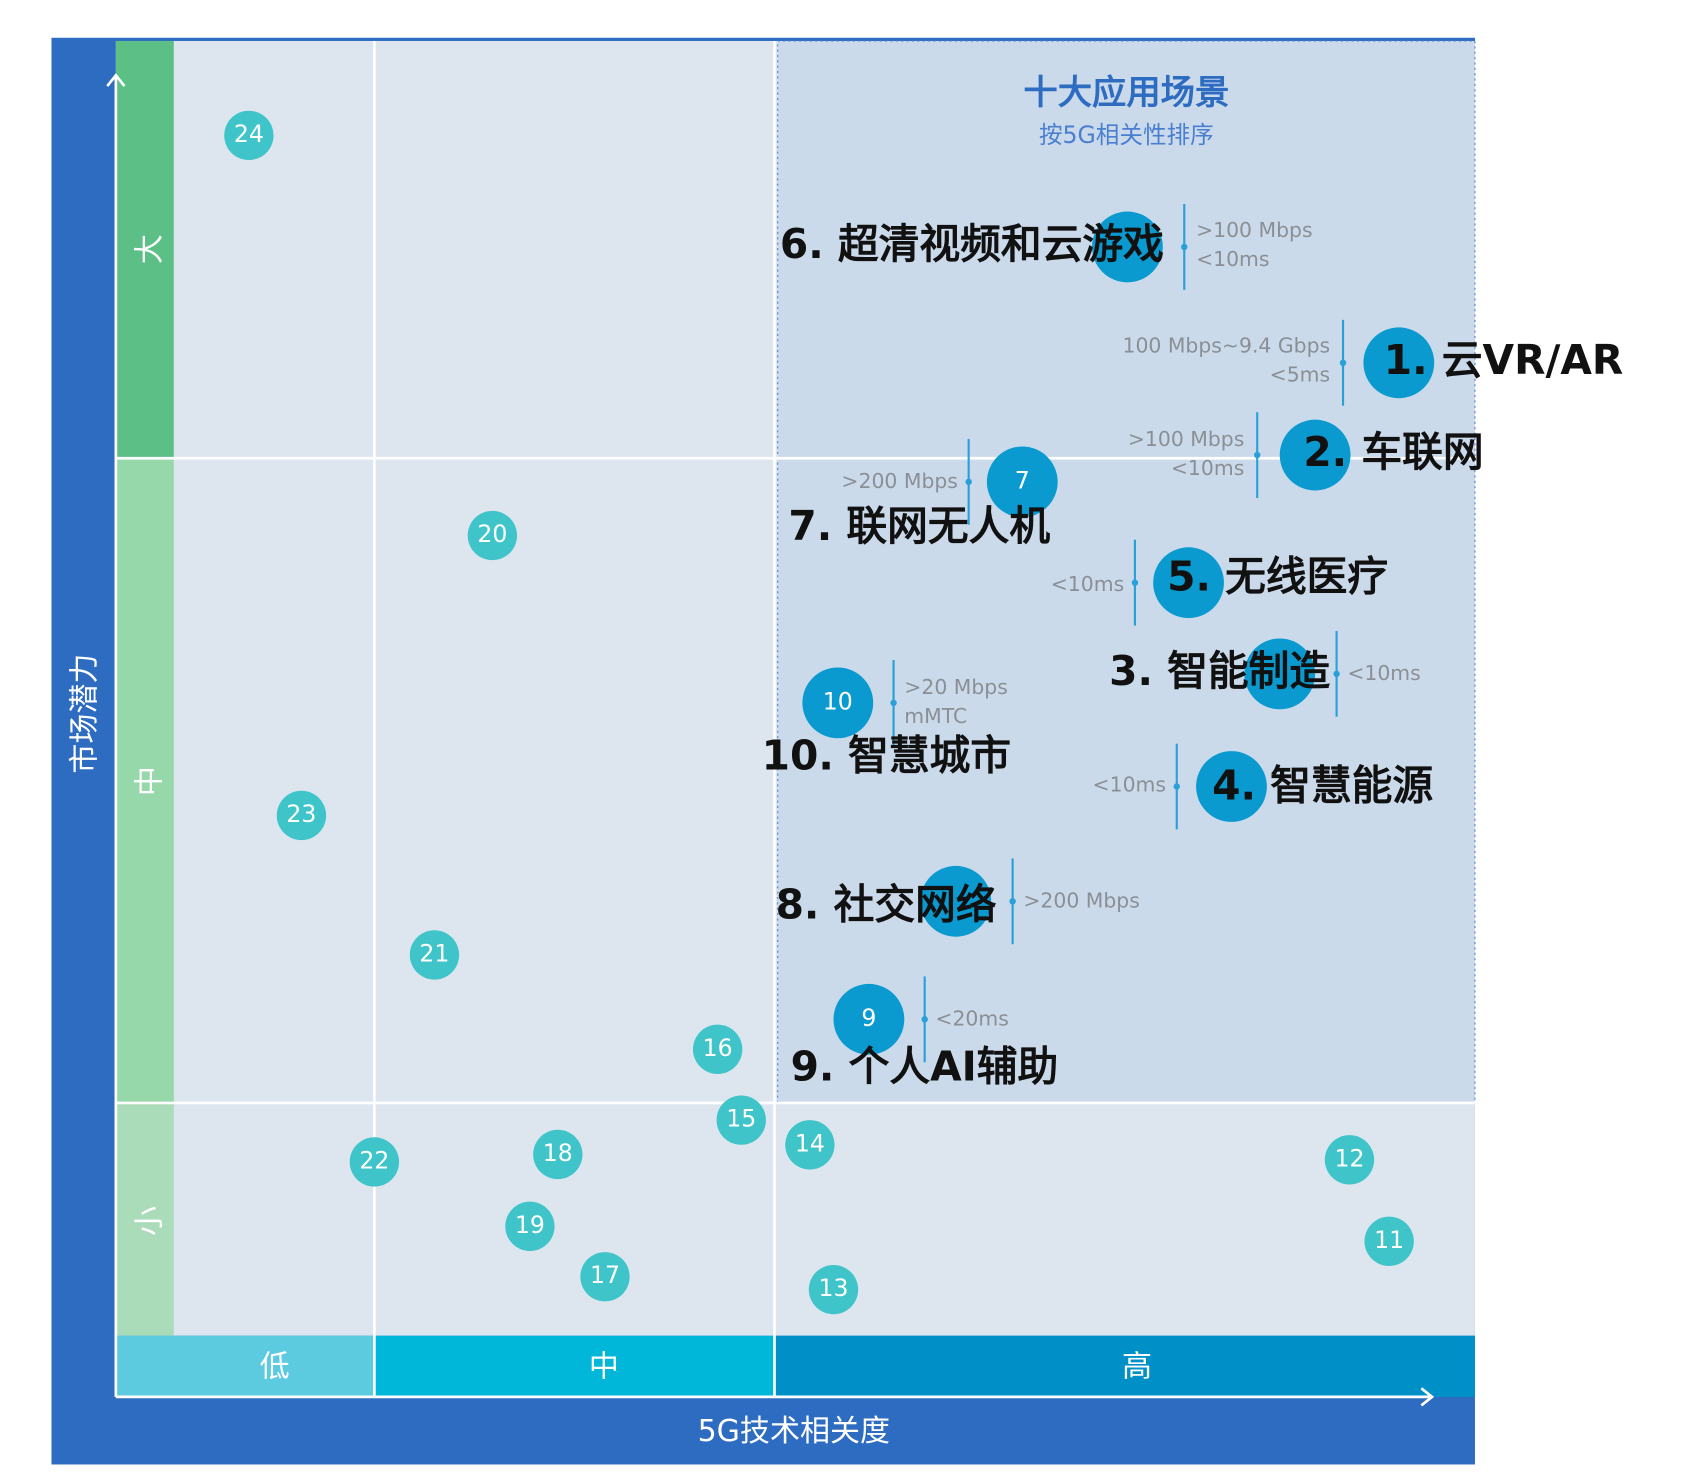  Describe the element at coordinates (1137, 1366) in the screenshot. I see `x-level: 高` at that location.